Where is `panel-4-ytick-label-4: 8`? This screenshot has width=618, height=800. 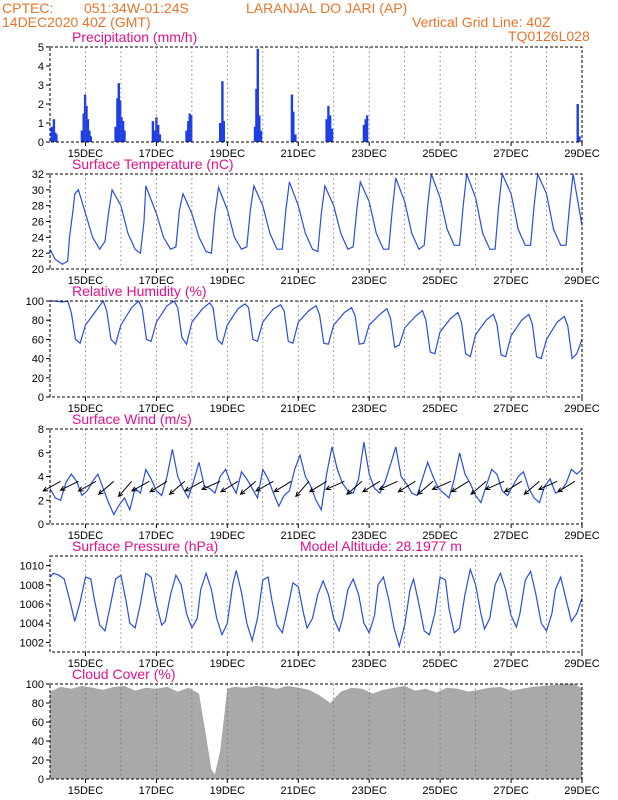 panel-4-ytick-label-4: 8 is located at coordinates (41, 430).